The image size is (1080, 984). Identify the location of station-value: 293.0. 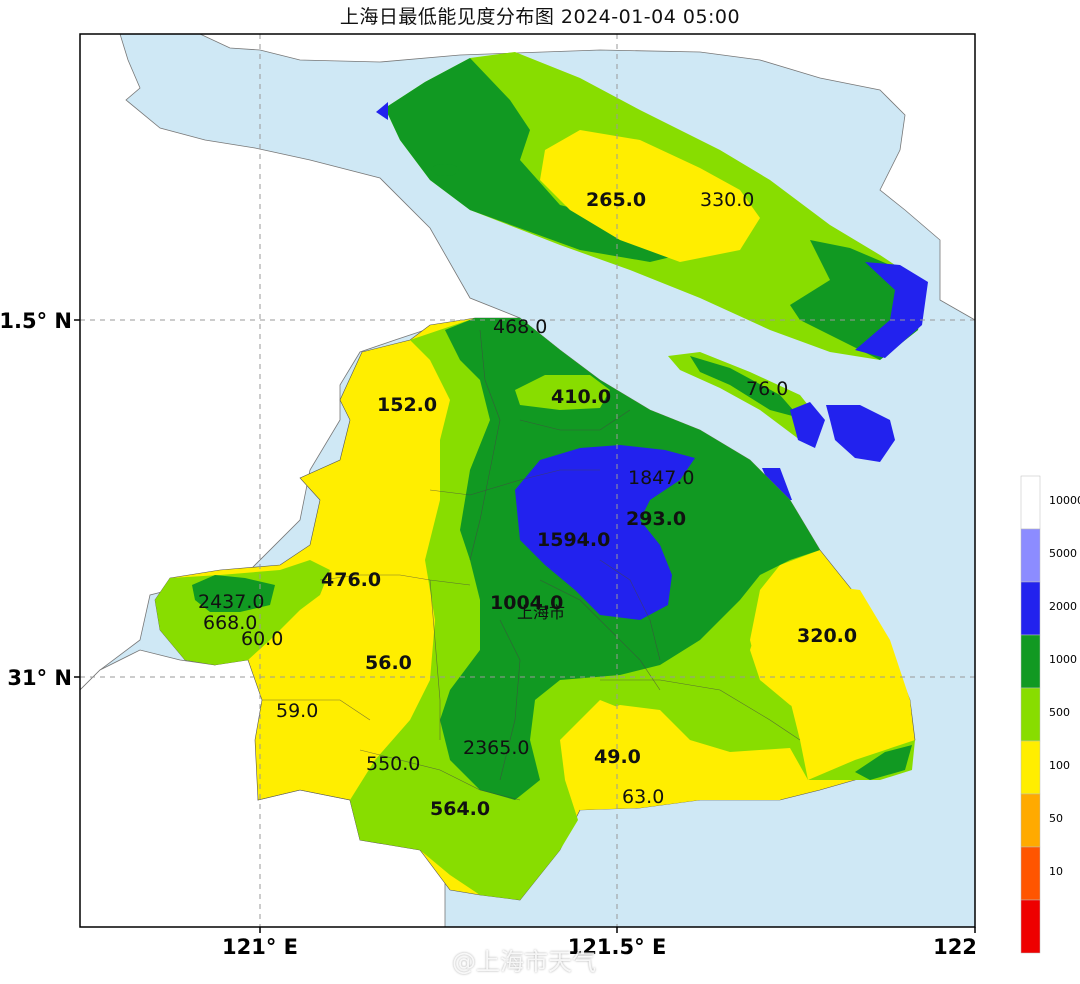
(656, 519).